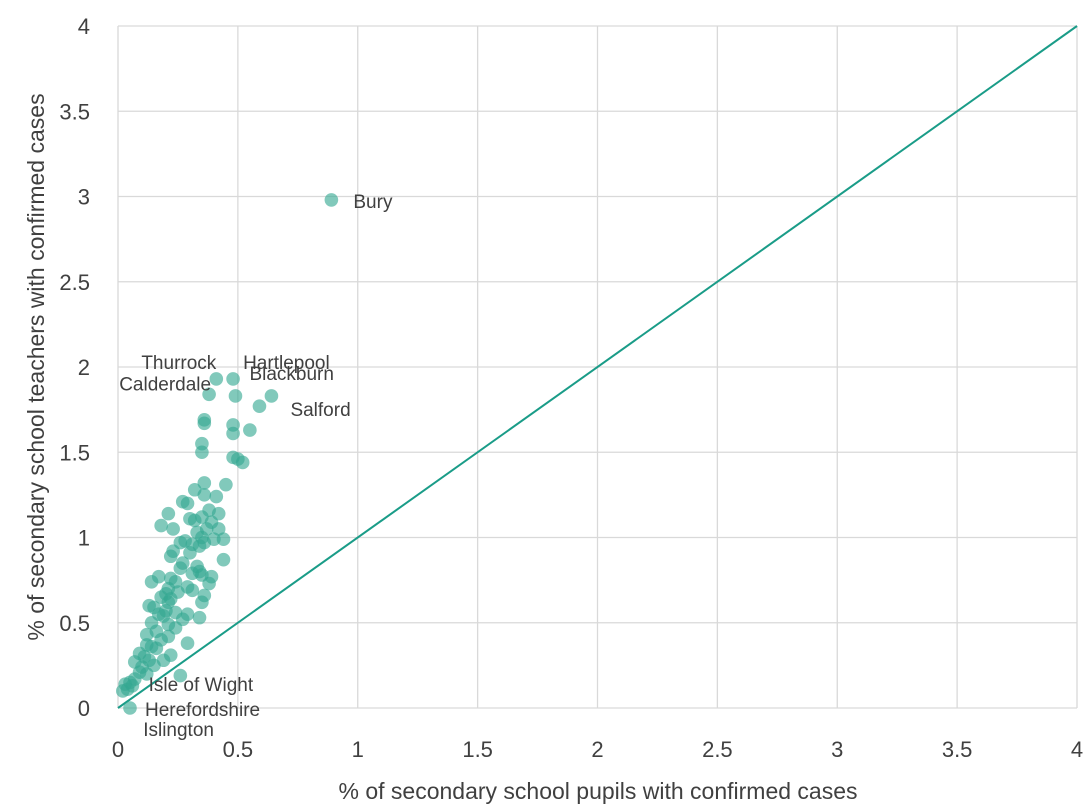 The width and height of the screenshot is (1087, 807). I want to click on x-tick-label: 0.5, so click(238, 749).